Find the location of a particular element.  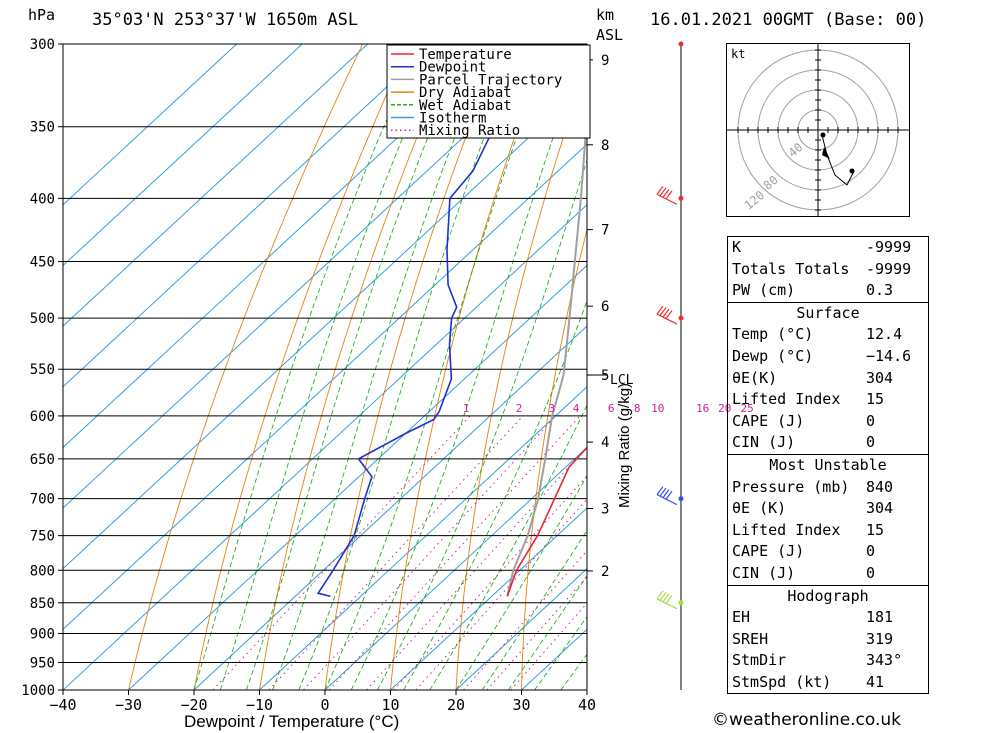

pressure-label: 700 is located at coordinates (42, 500).